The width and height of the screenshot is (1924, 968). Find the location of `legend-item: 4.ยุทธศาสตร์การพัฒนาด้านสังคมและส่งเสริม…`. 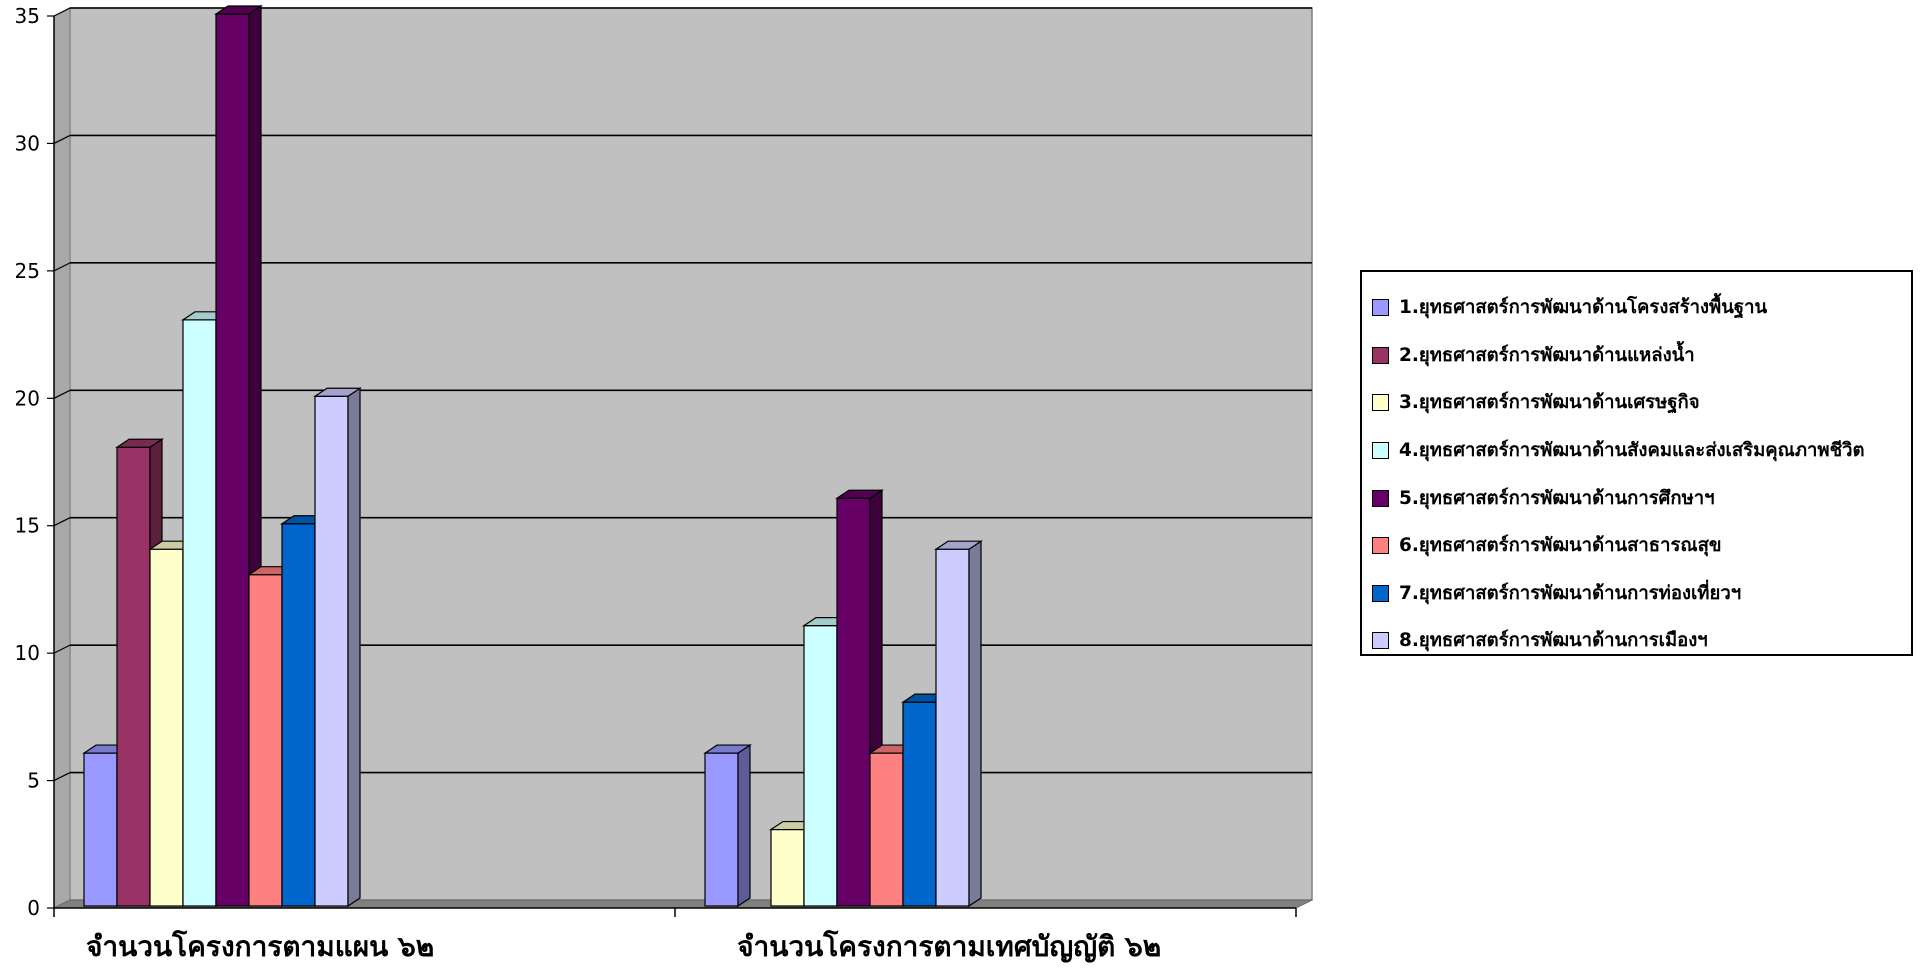

legend-item: 4.ยุทธศาสตร์การพัฒนาด้านสังคมและส่งเสริม… is located at coordinates (1641, 451).